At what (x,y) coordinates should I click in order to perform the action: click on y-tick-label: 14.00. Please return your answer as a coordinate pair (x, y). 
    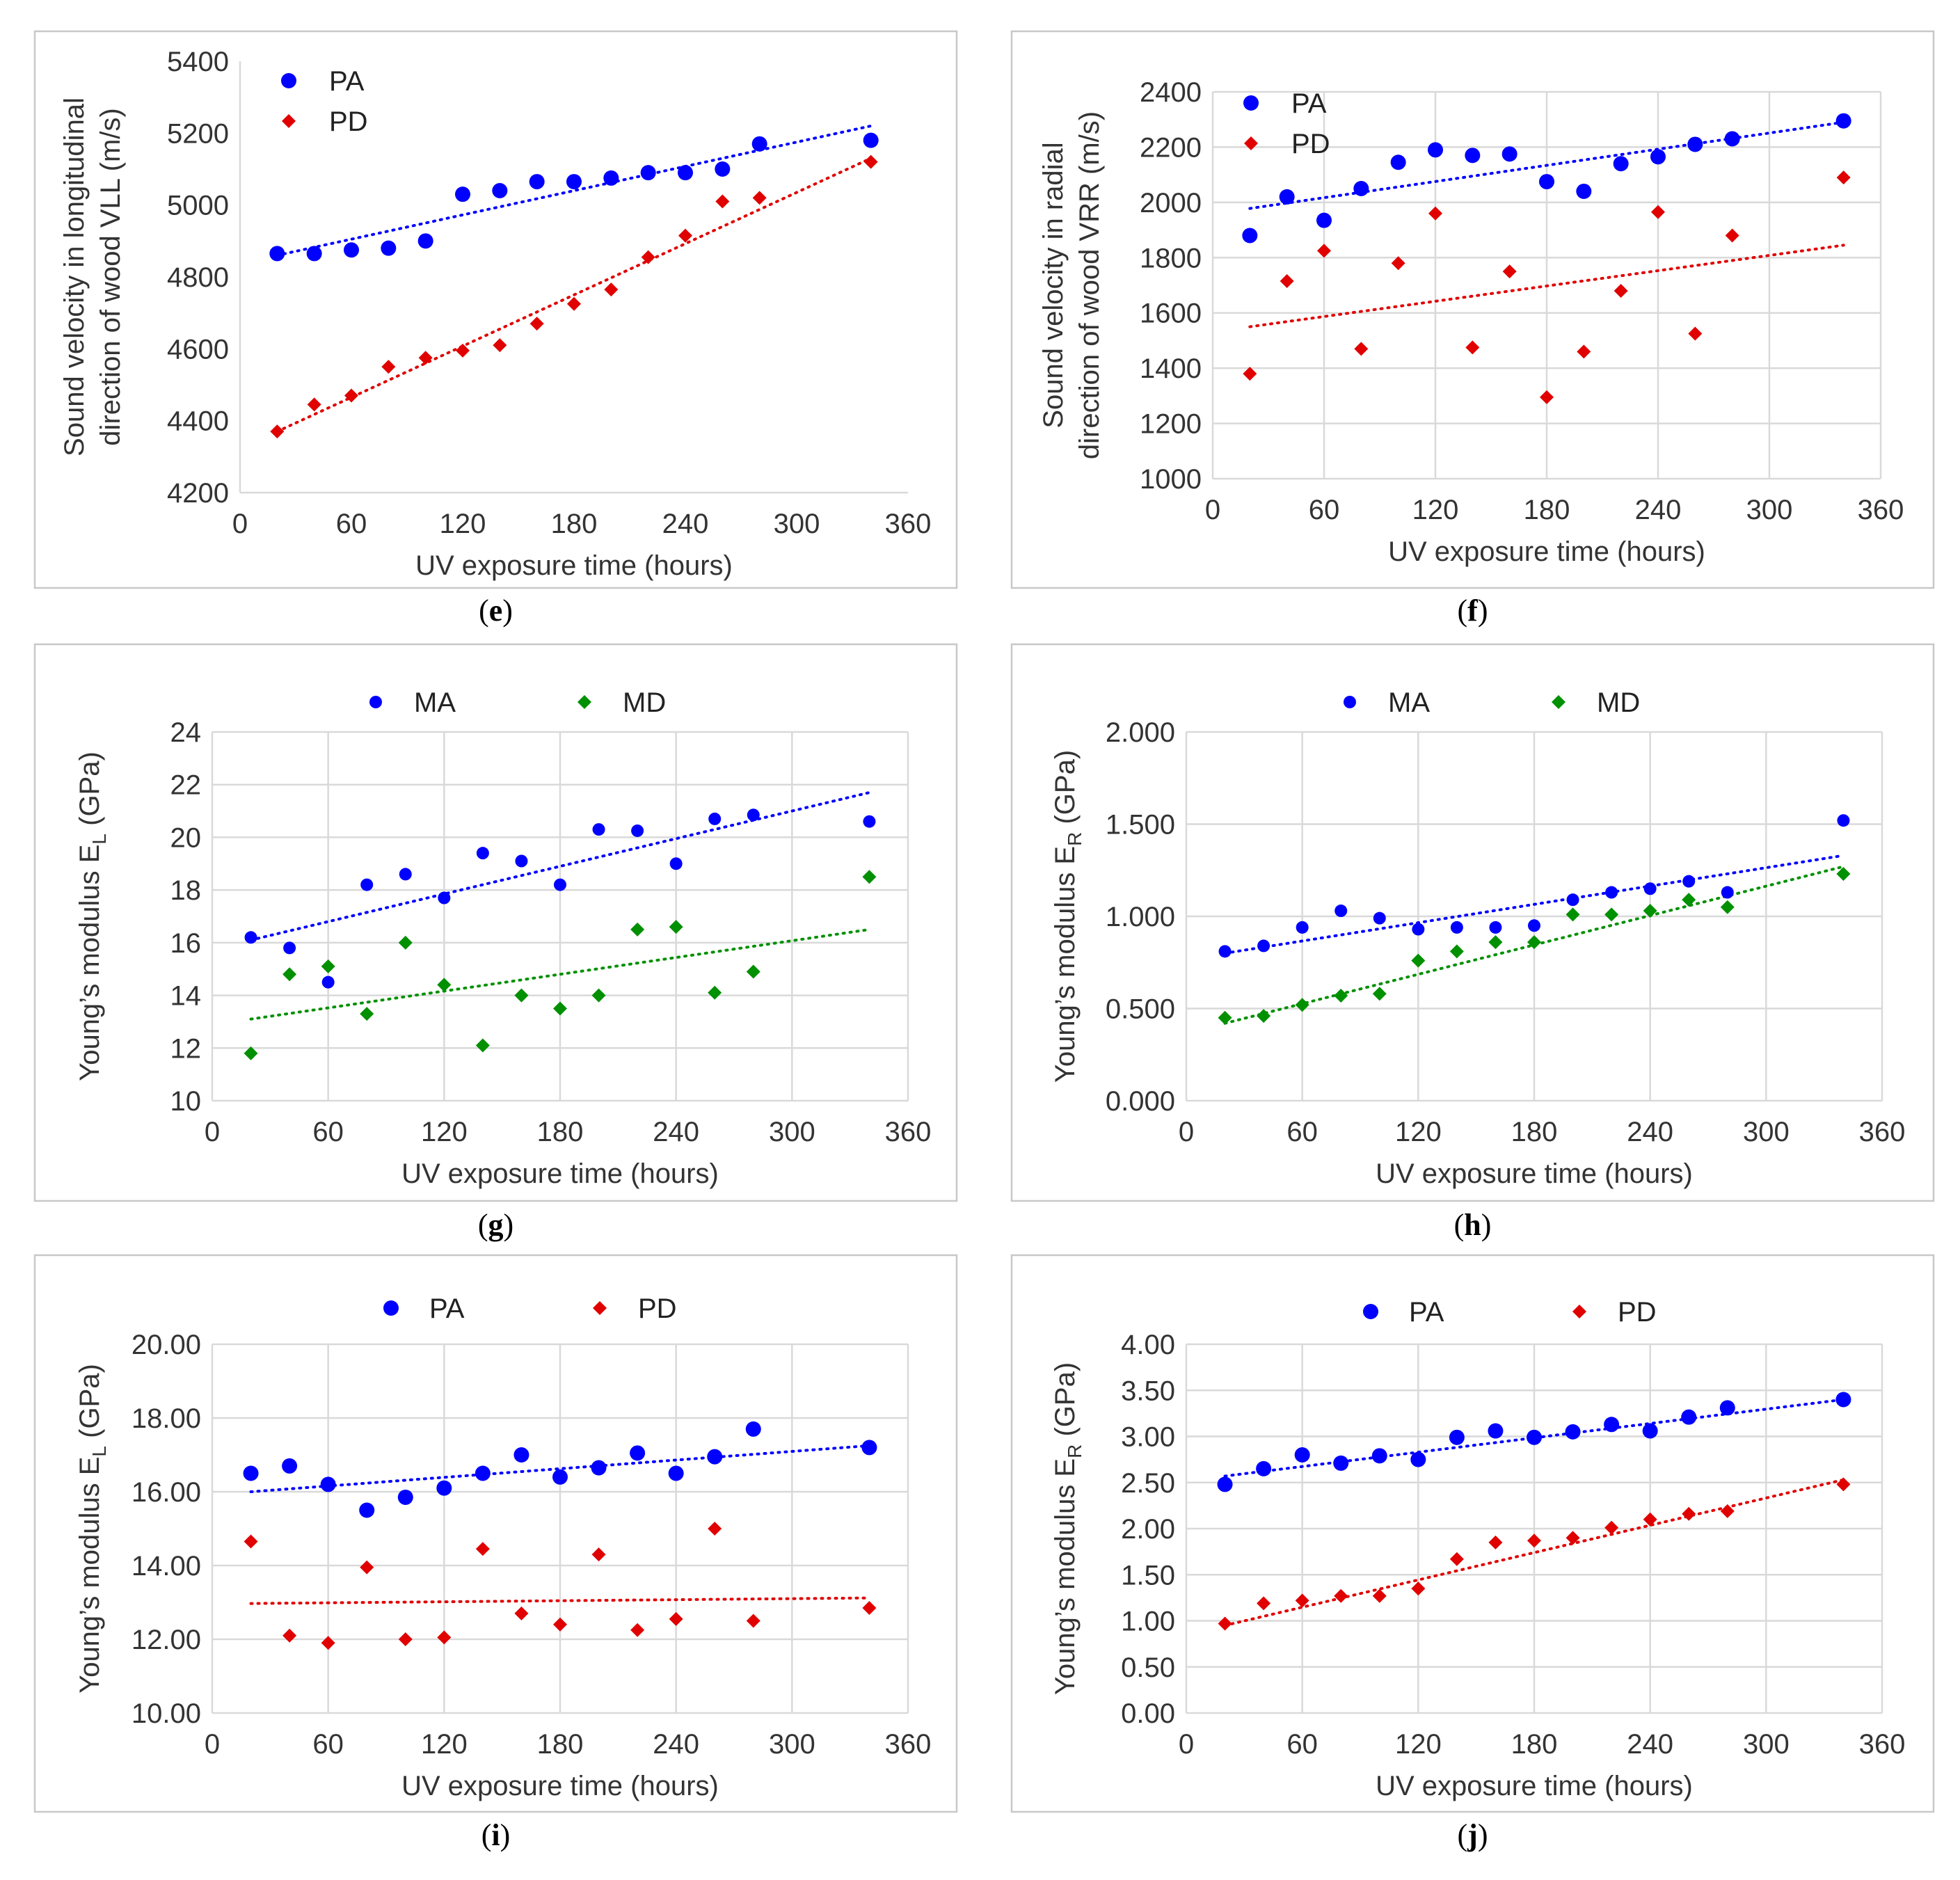
    Looking at the image, I should click on (166, 1566).